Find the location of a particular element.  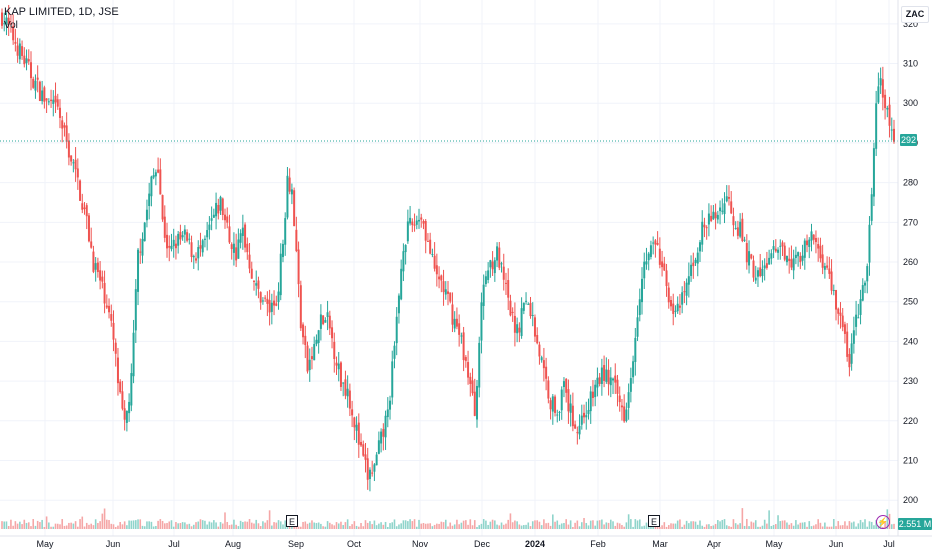

time-tick-label: Dec is located at coordinates (482, 544).